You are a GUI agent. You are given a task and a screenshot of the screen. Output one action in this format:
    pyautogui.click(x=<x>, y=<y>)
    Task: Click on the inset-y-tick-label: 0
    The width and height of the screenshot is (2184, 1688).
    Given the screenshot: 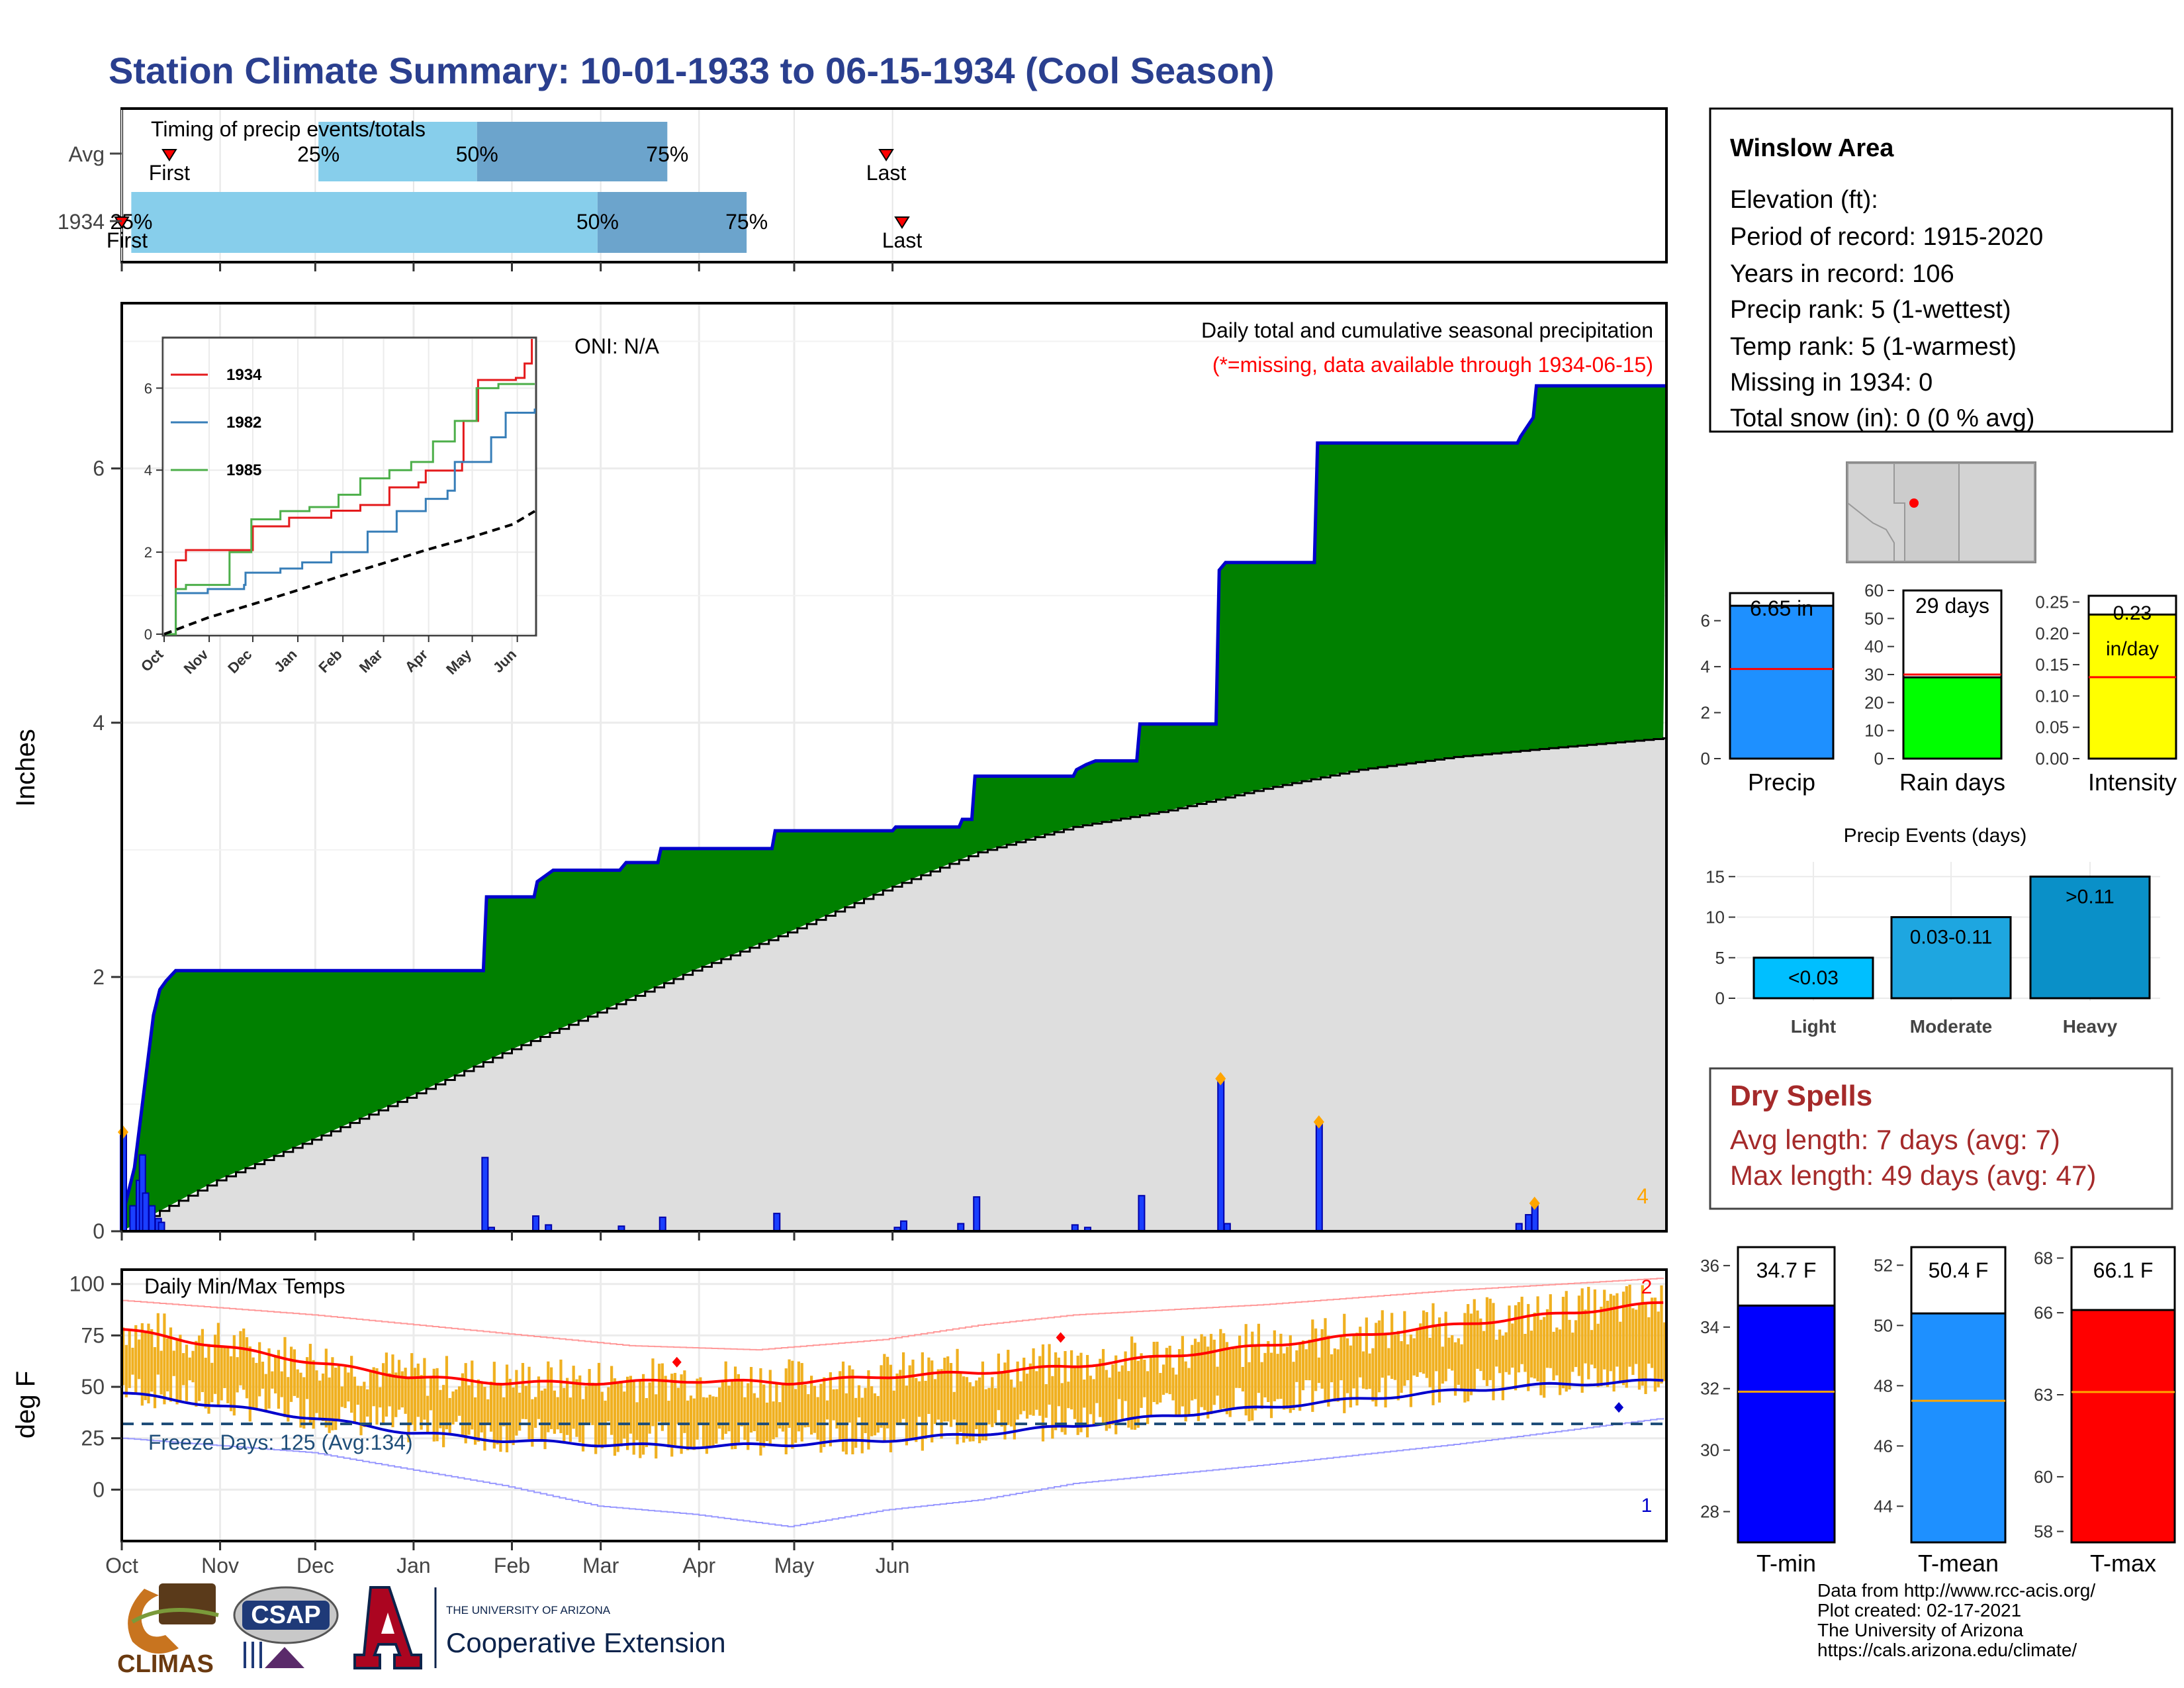 What is the action you would take?
    pyautogui.click(x=148, y=634)
    